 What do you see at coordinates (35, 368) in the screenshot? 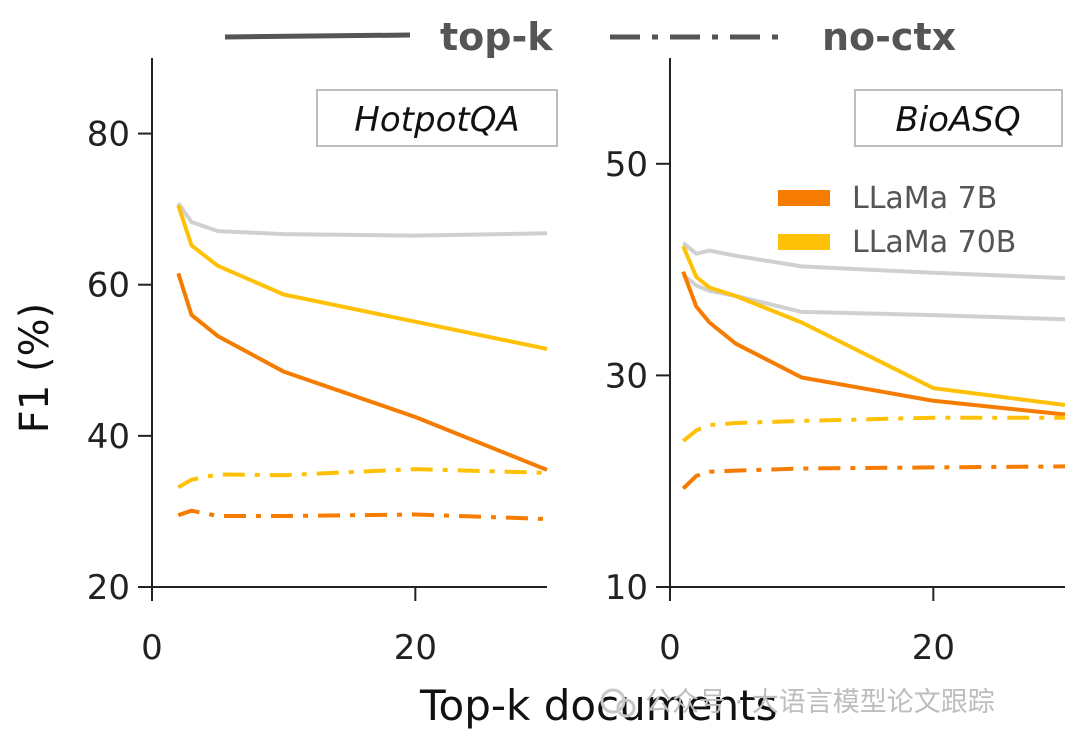
I see `y-axis-label: F1 (%)` at bounding box center [35, 368].